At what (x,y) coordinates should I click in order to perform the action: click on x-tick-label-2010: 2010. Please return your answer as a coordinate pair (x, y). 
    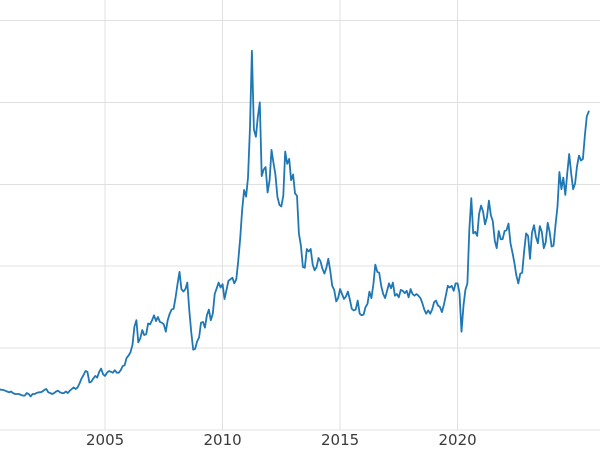
    Looking at the image, I should click on (223, 440).